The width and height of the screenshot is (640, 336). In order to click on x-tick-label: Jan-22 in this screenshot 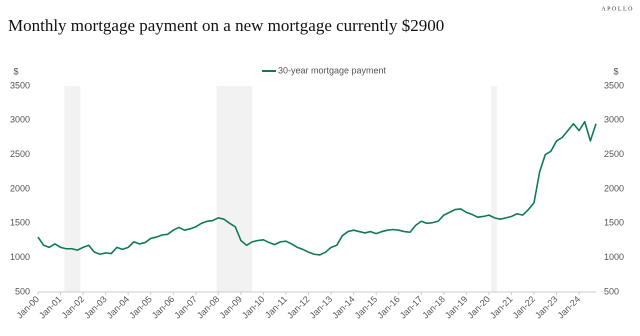, I will do `click(524, 307)`.